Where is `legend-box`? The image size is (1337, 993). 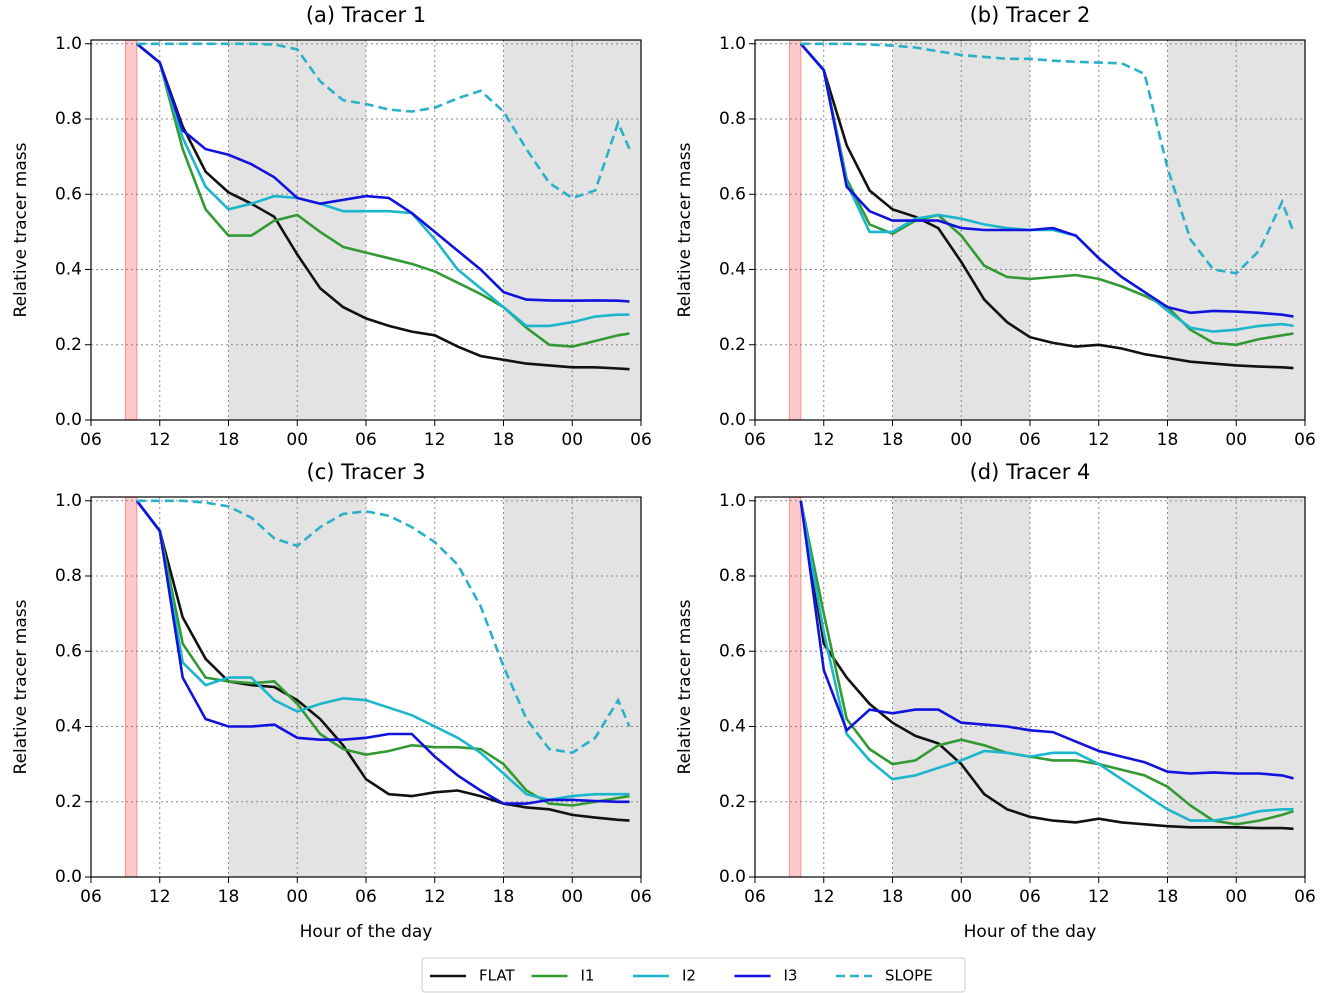 legend-box is located at coordinates (693, 975).